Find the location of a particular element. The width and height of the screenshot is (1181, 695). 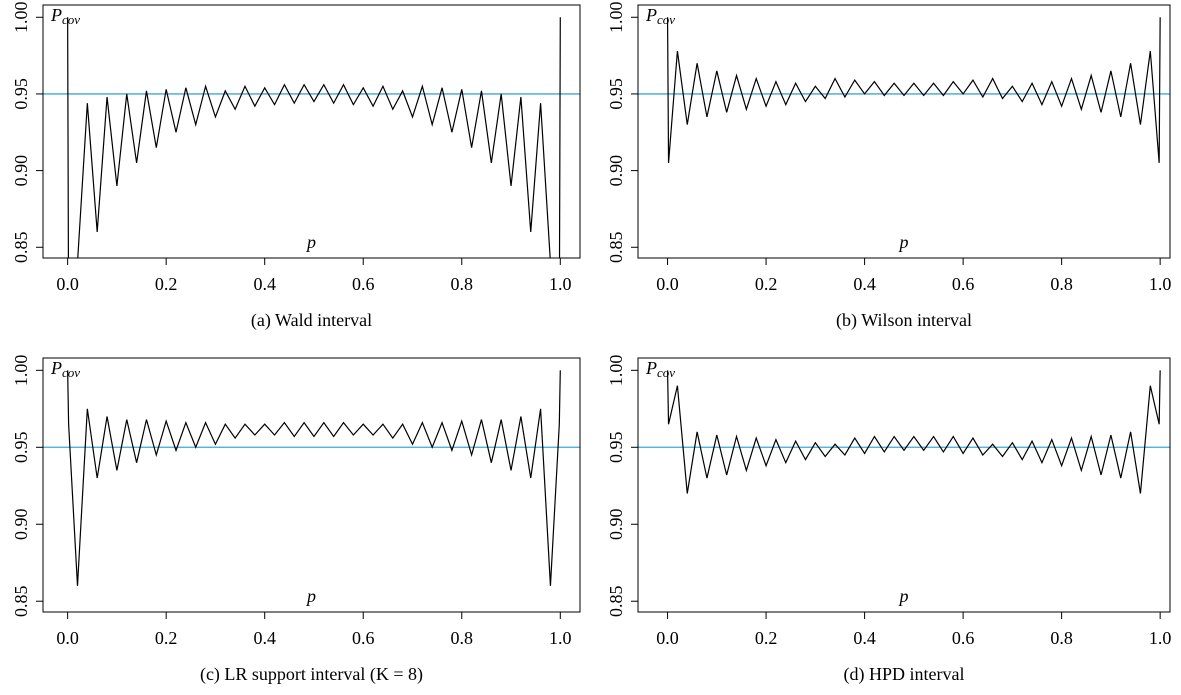

panel-caption: (b) Wilson interval is located at coordinates (904, 320).